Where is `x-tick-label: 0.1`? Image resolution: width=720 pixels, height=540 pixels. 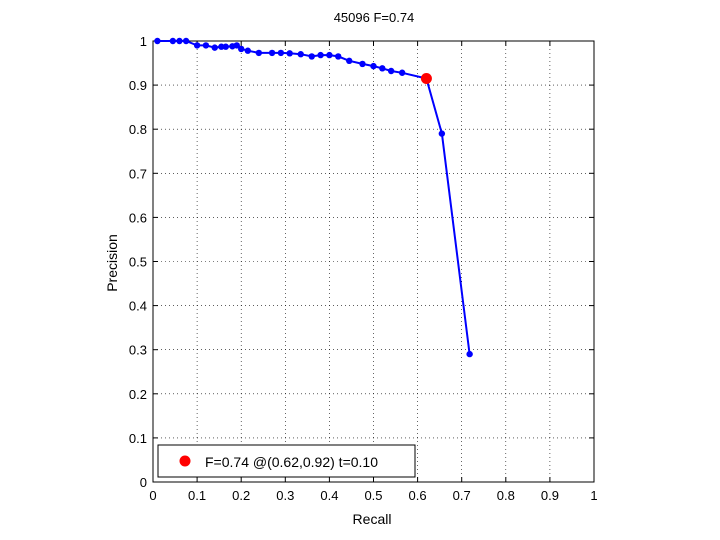 x-tick-label: 0.1 is located at coordinates (197, 495).